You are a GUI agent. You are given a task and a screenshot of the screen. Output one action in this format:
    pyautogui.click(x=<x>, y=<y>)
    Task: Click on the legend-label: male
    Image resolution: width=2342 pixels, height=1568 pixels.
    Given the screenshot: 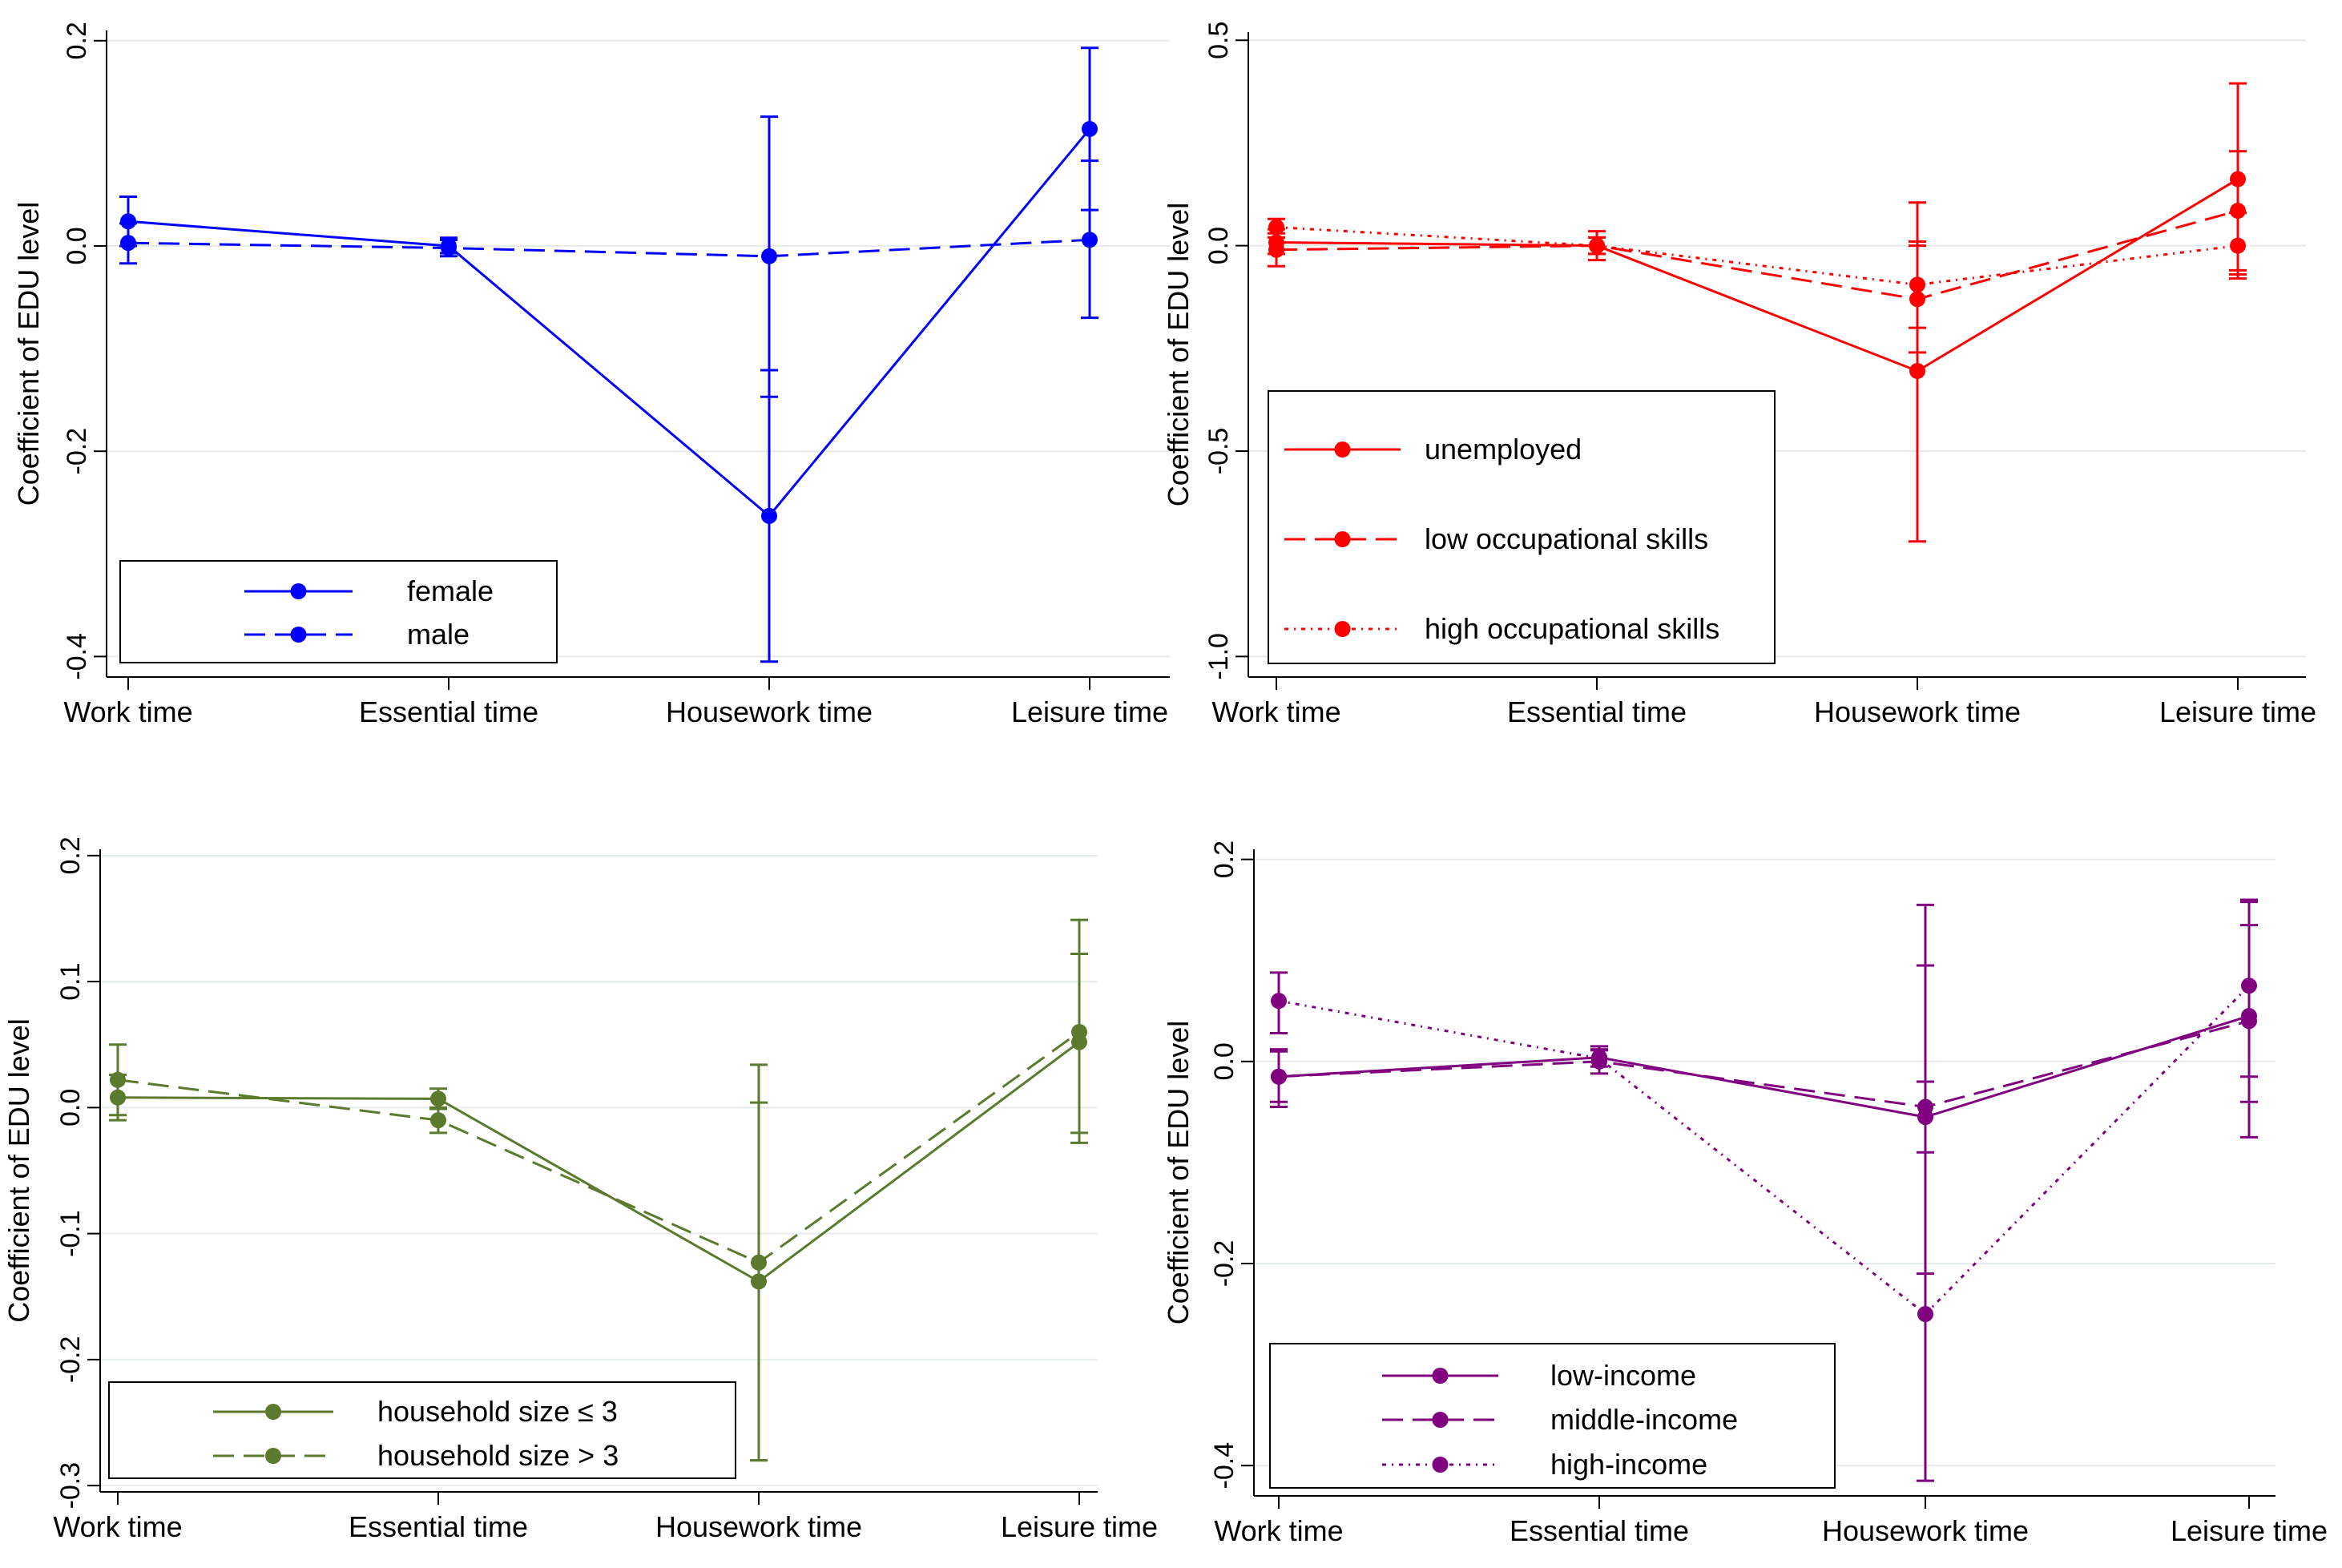 What is the action you would take?
    pyautogui.click(x=438, y=634)
    